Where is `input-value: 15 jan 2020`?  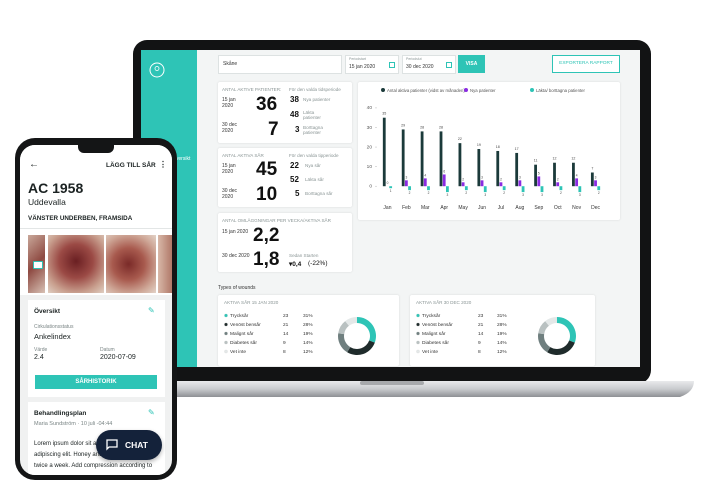
input-value: 15 jan 2020 is located at coordinates (362, 67).